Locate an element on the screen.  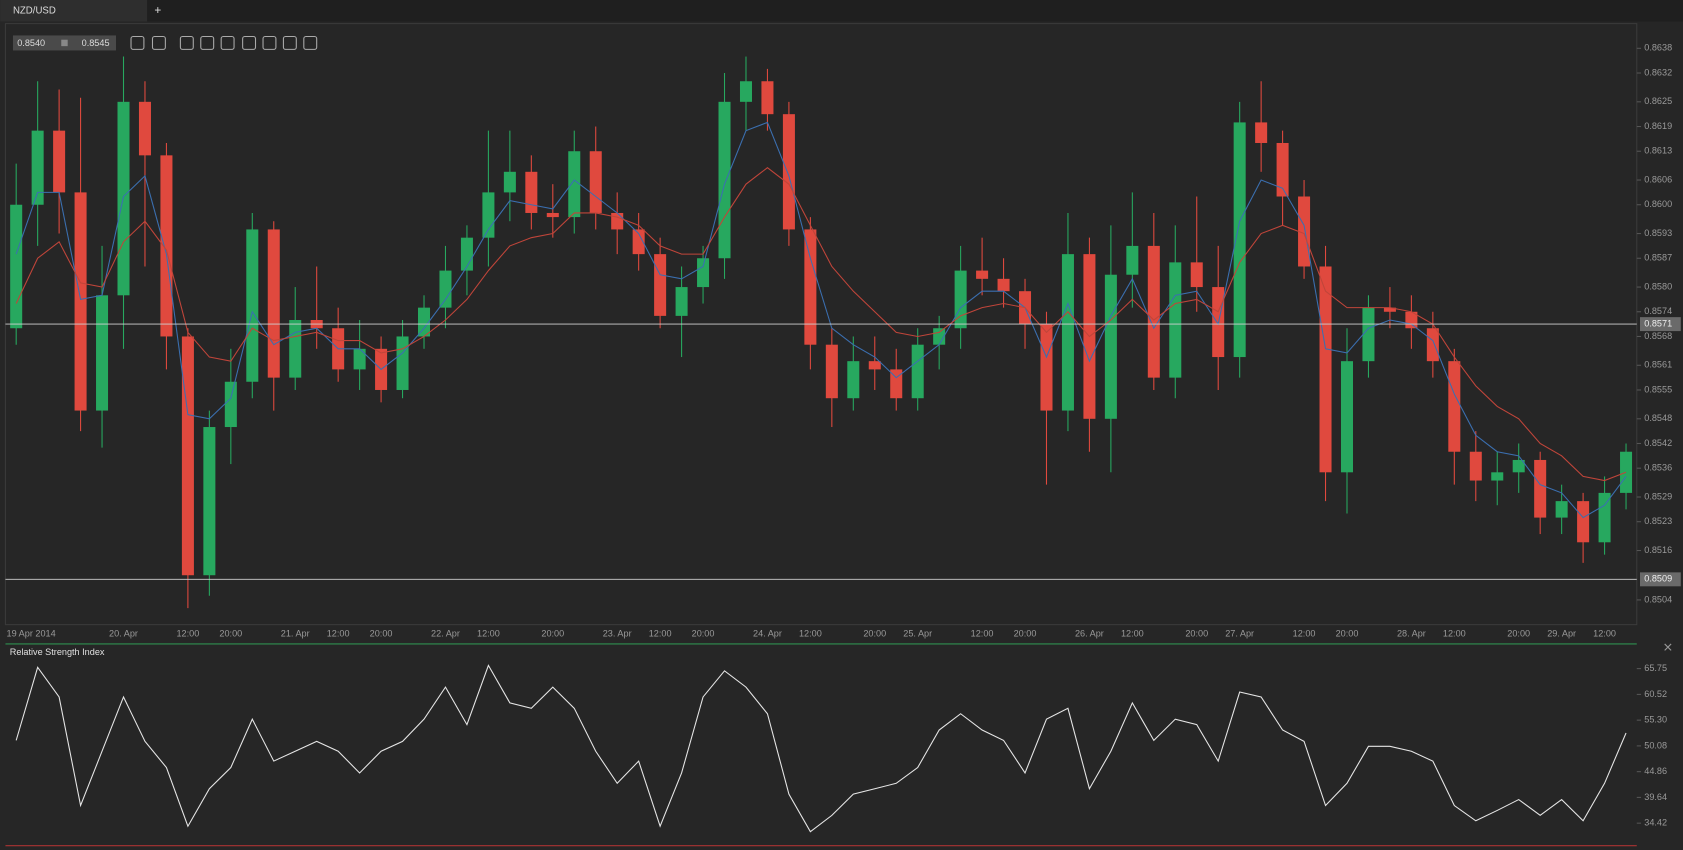
y-tick-label: 0.8568 is located at coordinates (1658, 336).